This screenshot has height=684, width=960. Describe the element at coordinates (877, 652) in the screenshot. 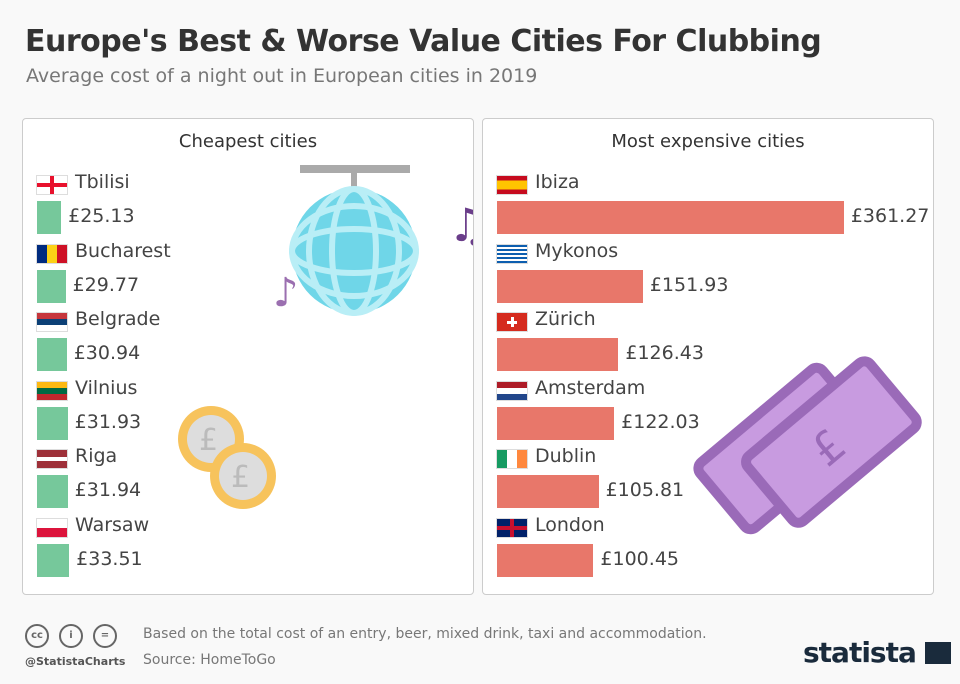

I see `statista-logo: statista` at that location.